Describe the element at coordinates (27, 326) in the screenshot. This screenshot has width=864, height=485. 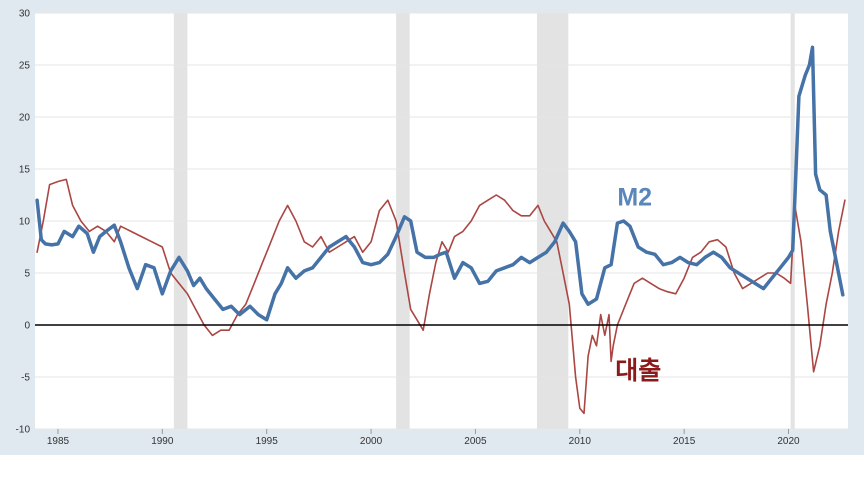
I see `y-tick-label: 0` at that location.